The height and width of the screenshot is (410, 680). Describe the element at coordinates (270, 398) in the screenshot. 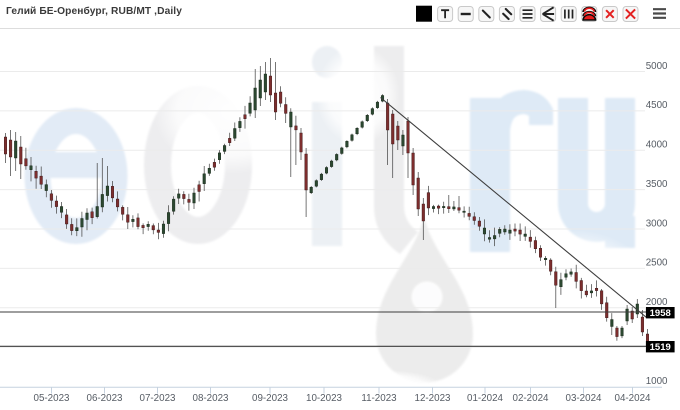

I see `svg-text: 09-2023` at that location.